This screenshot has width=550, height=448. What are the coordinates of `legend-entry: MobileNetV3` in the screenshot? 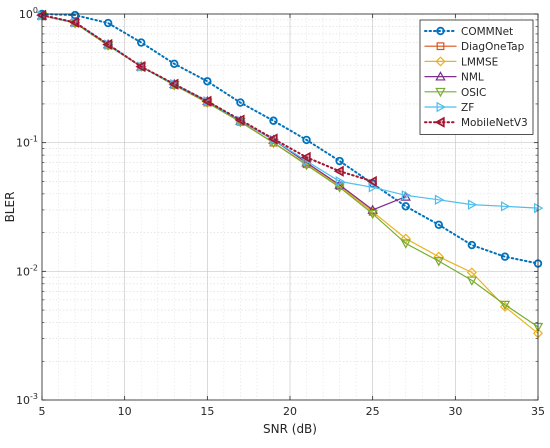 It's located at (476, 122).